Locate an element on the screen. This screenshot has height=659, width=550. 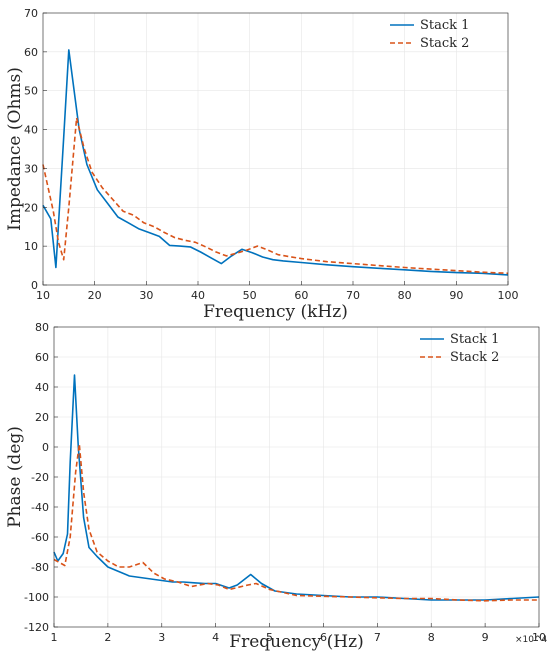
impedance-y-tick-label: 30 is located at coordinates (31, 168).